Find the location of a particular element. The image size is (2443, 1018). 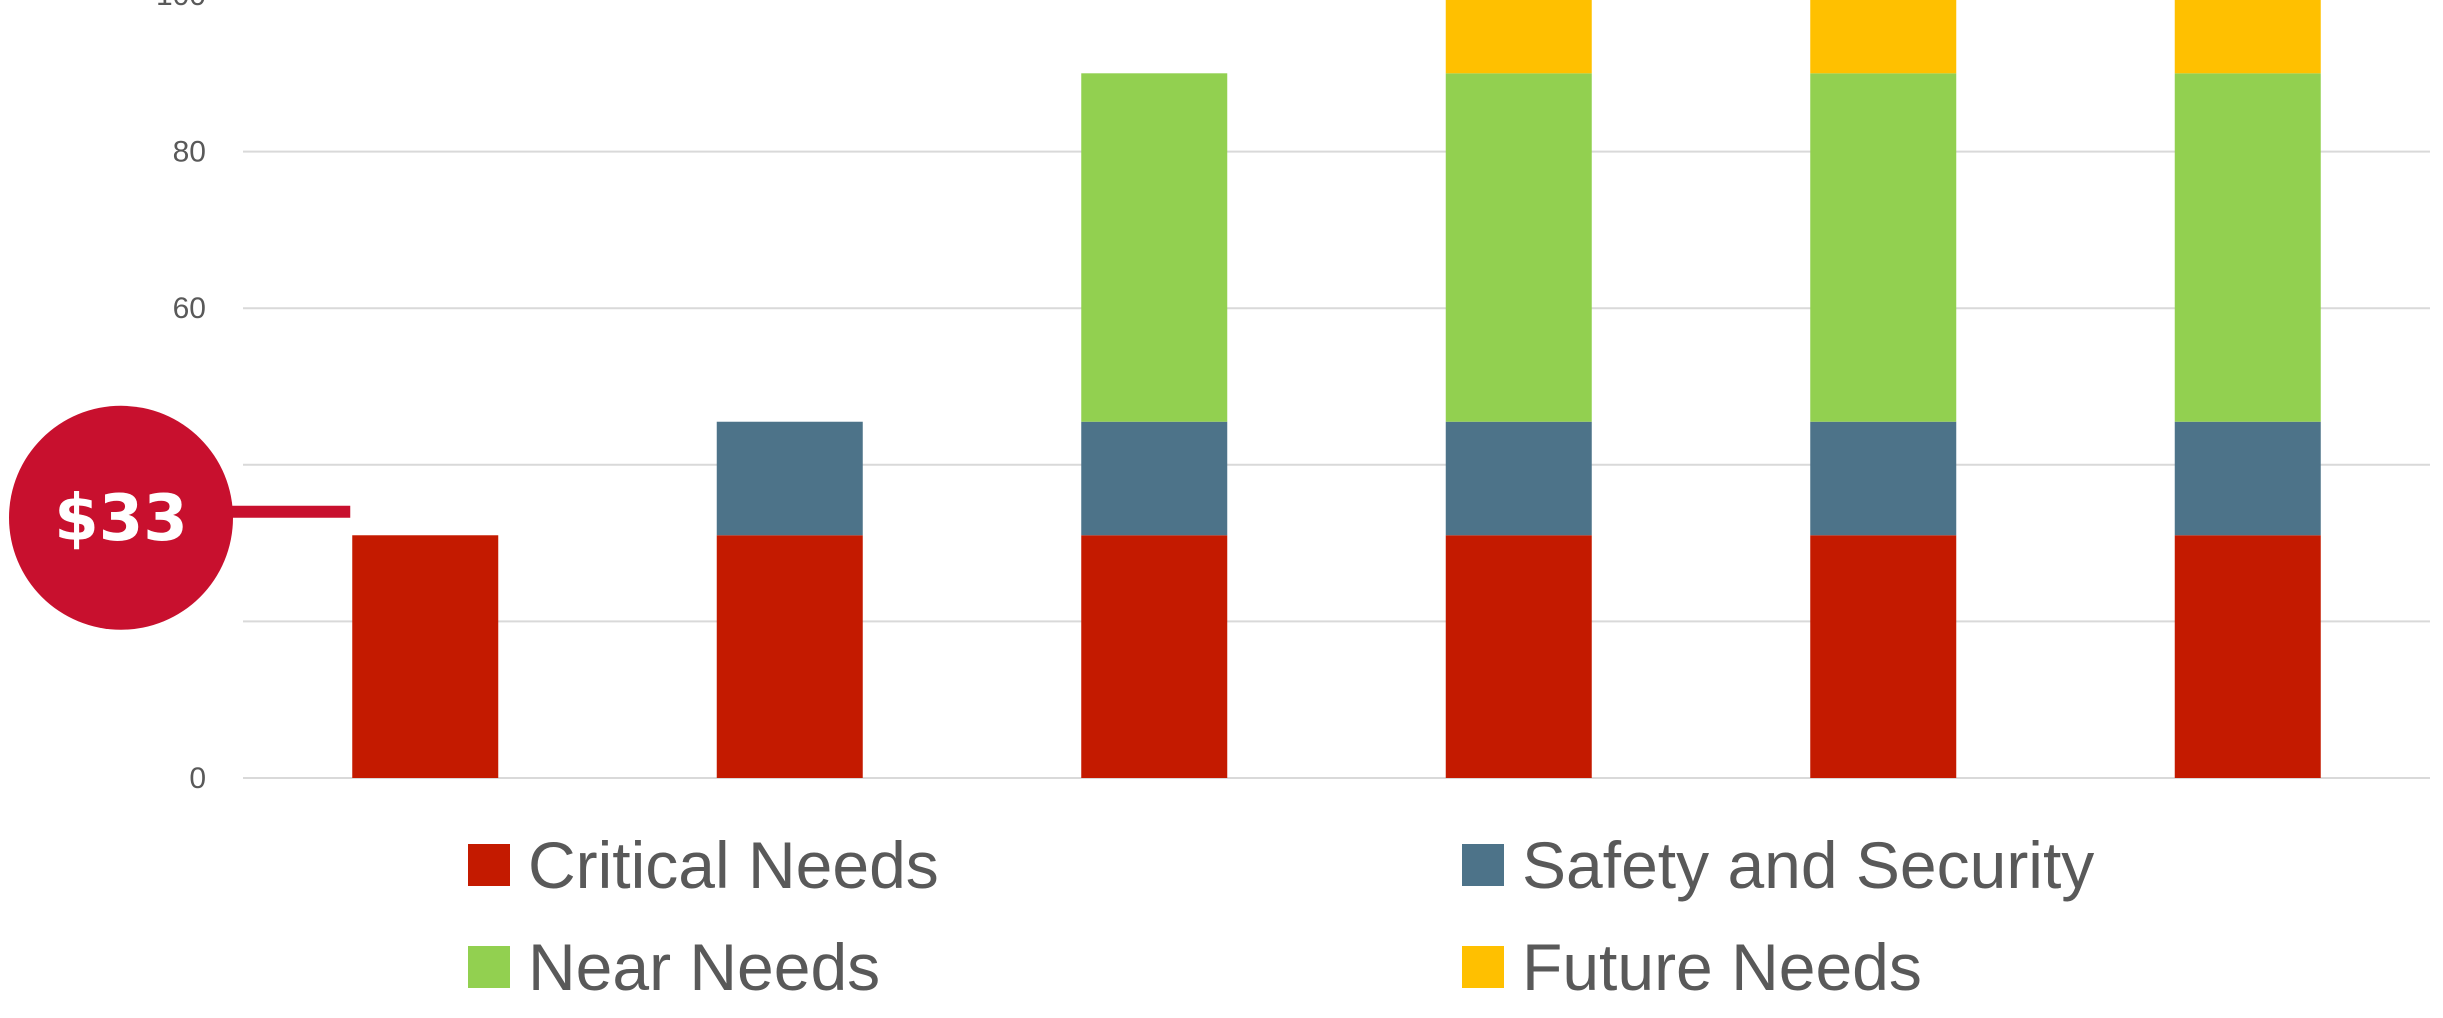

legend-label: Future Needs is located at coordinates (1722, 967).